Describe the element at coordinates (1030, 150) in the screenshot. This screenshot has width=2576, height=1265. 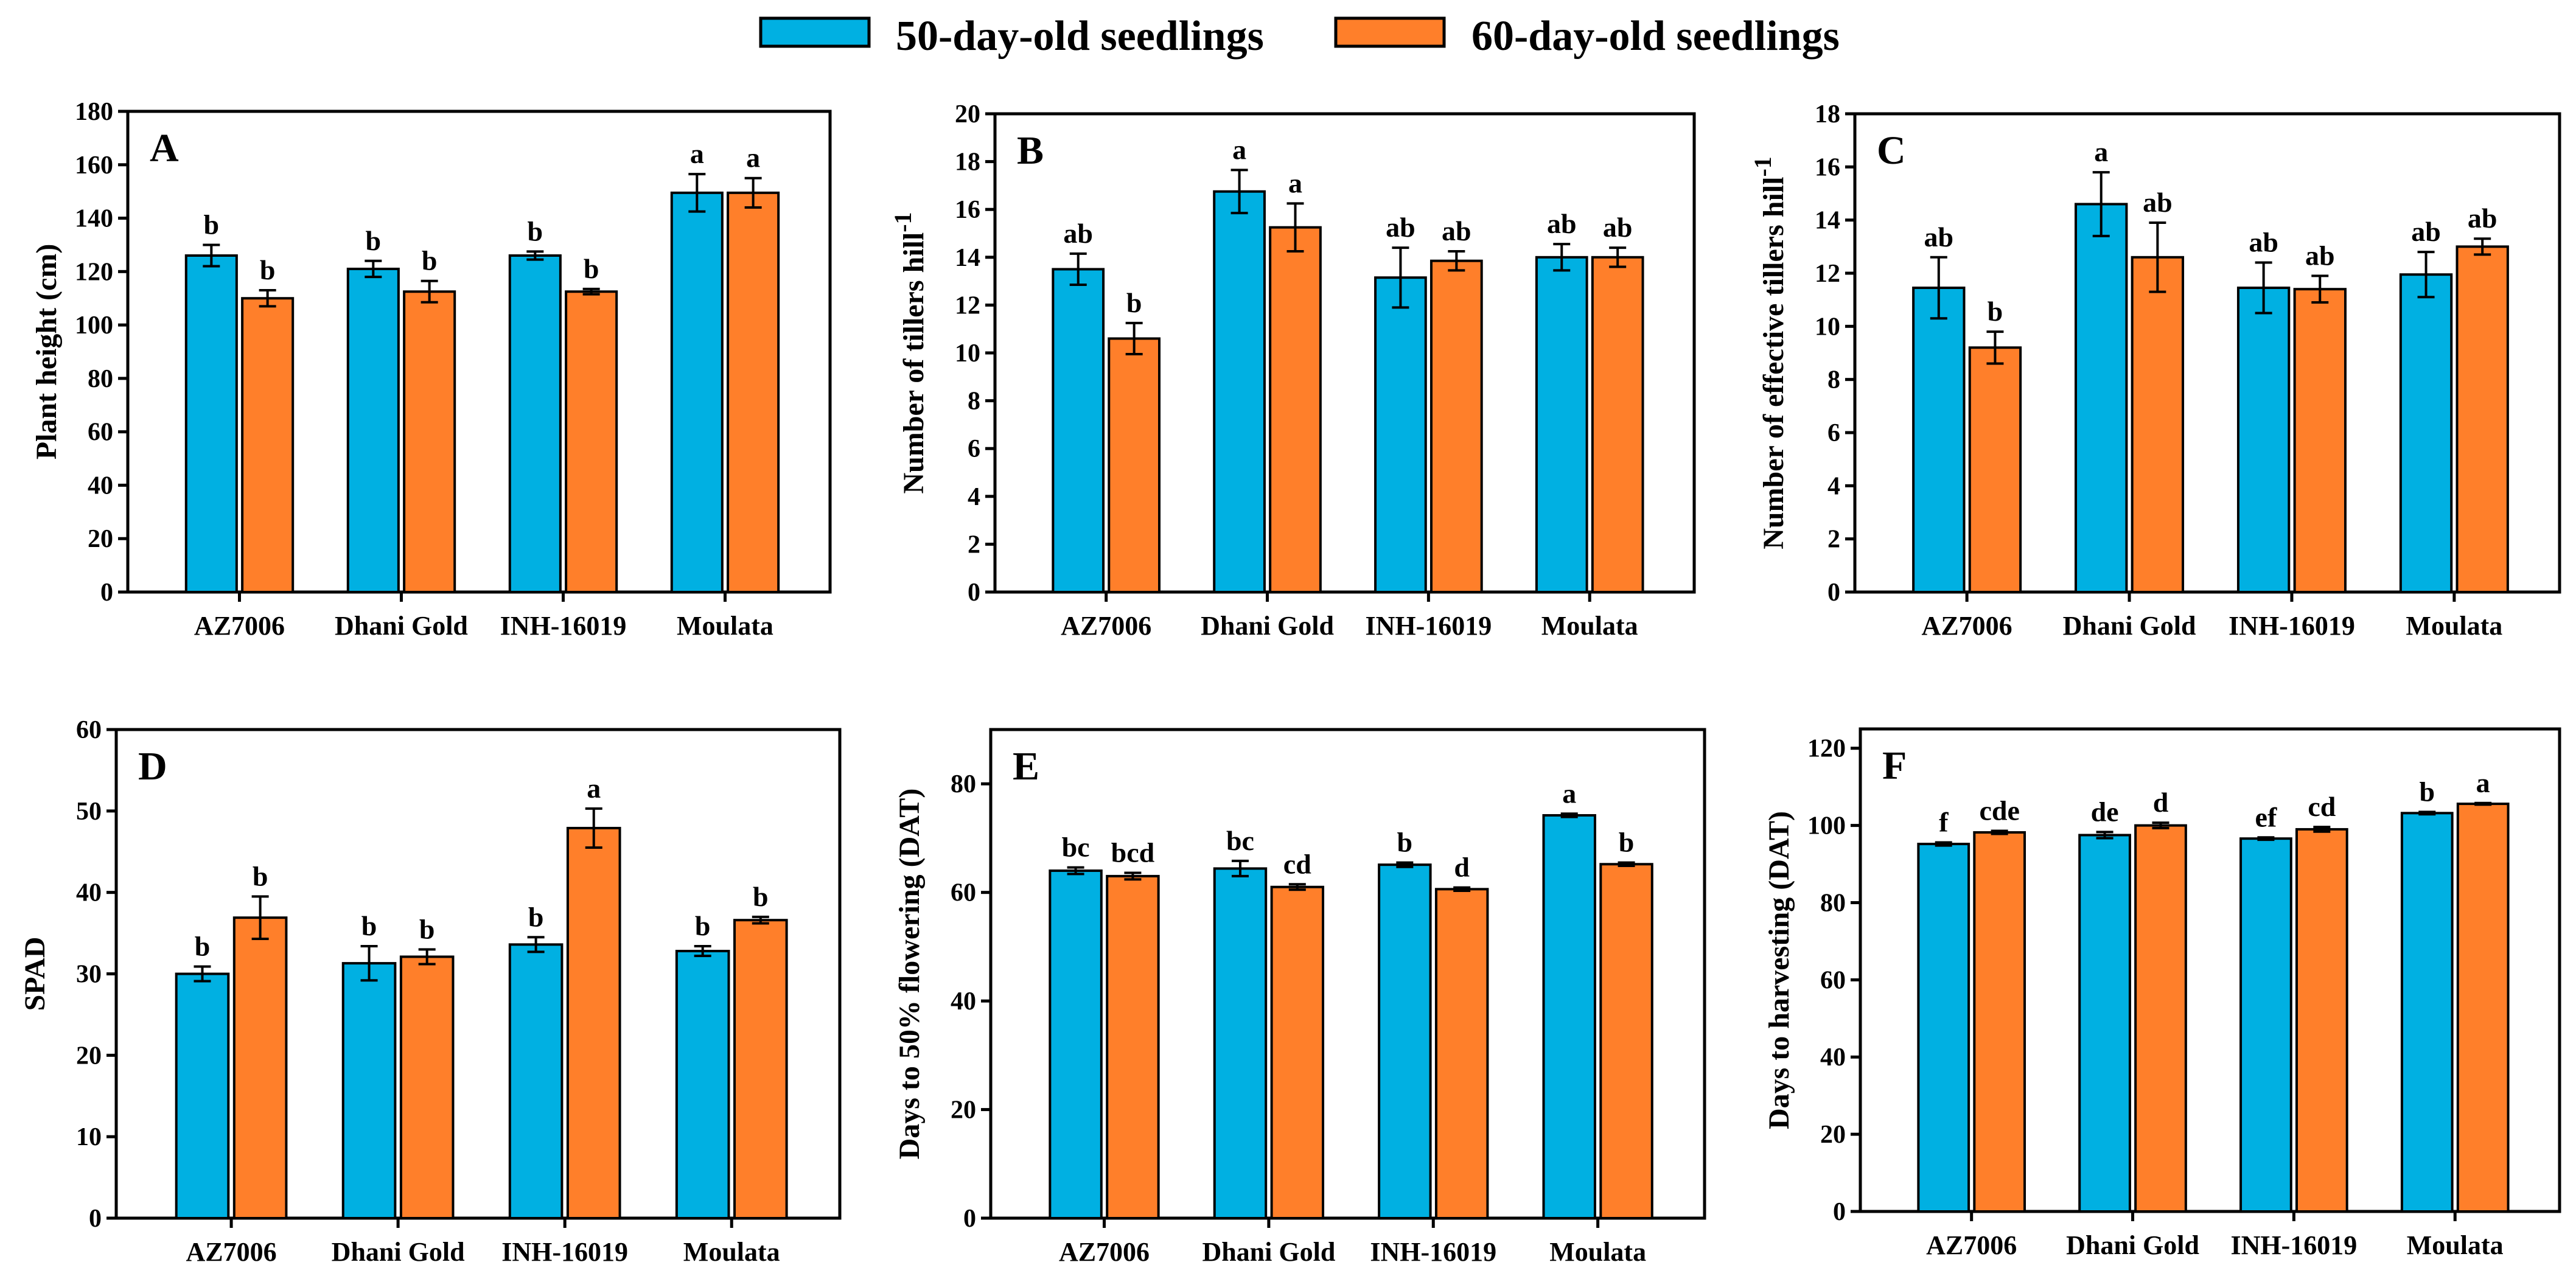
I see `panel-letter: B` at that location.